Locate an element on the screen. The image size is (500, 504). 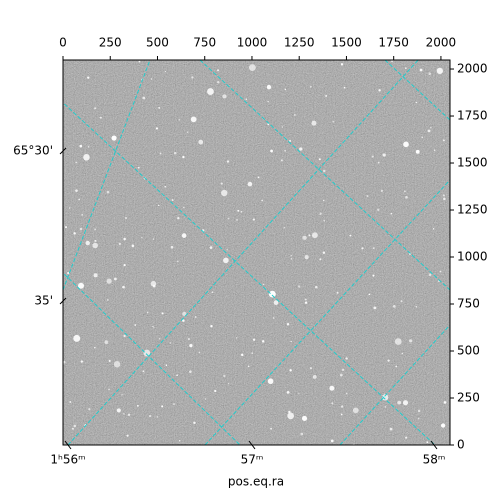
y-tick-label: 1000 is located at coordinates (472, 257).